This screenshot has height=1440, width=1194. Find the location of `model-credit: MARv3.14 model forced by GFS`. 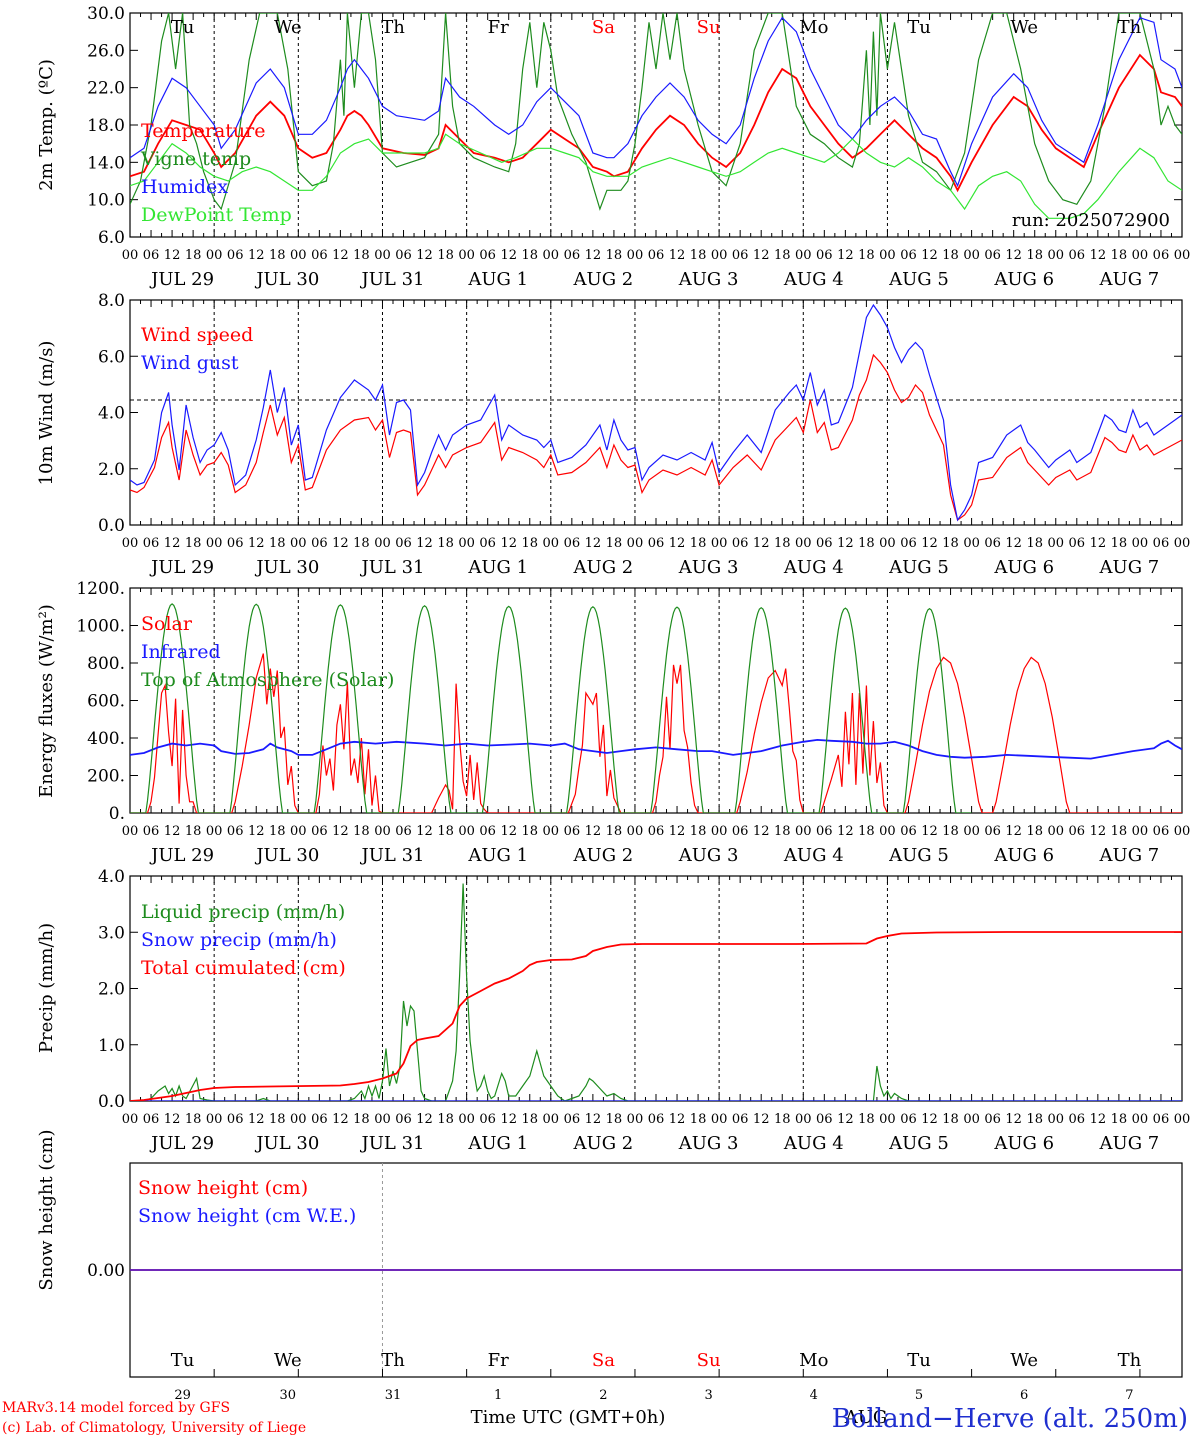

model-credit: MARv3.14 model forced by GFS is located at coordinates (116, 1408).